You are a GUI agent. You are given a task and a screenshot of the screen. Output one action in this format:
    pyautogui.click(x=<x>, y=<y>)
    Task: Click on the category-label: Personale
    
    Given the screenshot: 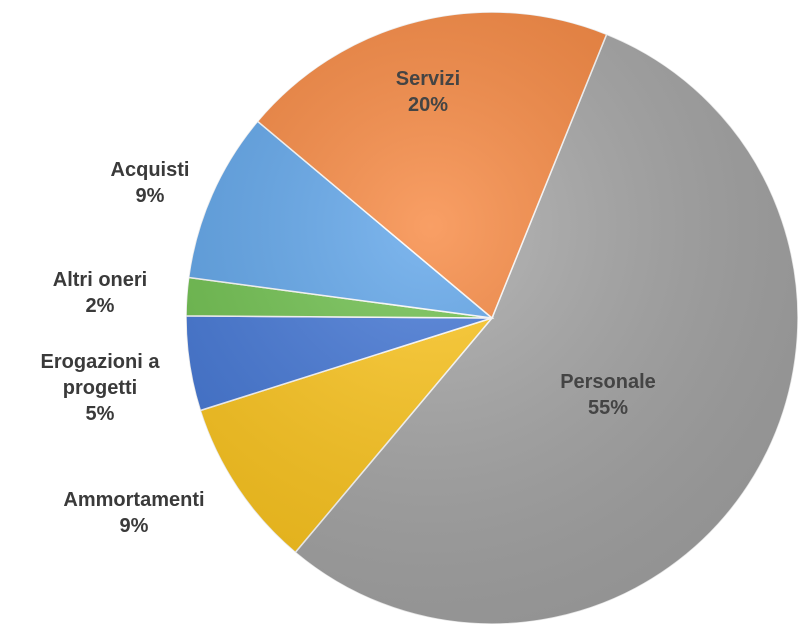 What is the action you would take?
    pyautogui.click(x=608, y=382)
    